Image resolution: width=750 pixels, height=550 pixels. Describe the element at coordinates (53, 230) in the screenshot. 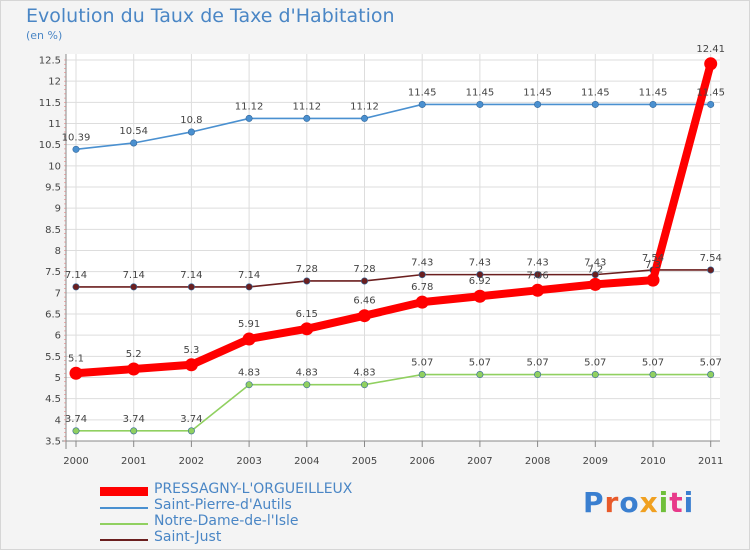

I see `y-tick-label: 8.5` at that location.